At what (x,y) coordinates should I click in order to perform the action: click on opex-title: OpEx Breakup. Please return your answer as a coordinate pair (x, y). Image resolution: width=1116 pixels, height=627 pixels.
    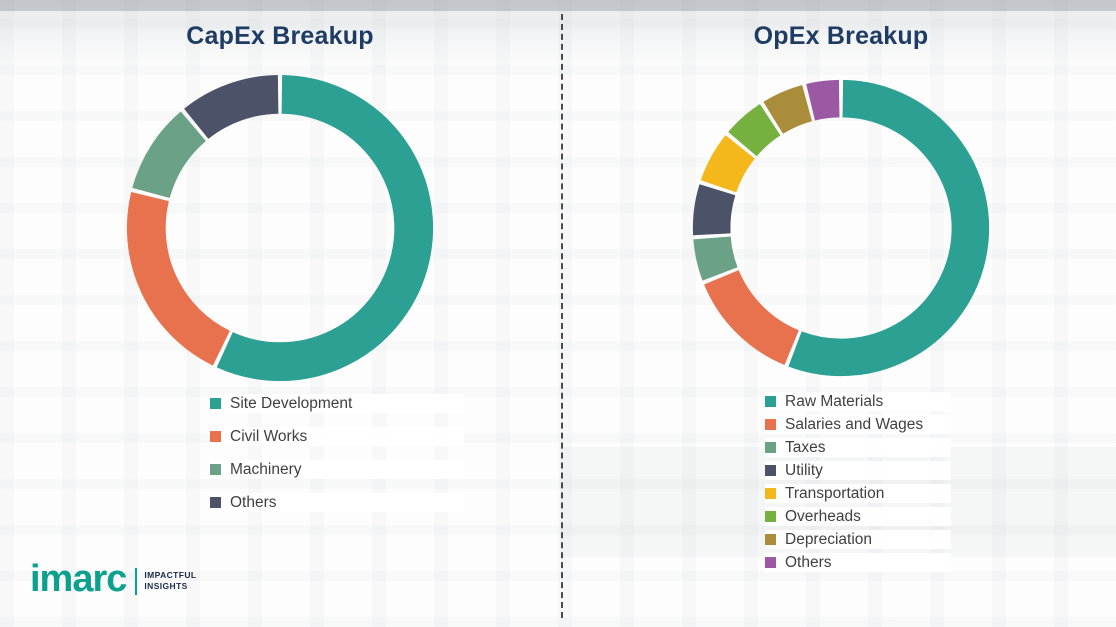
    Looking at the image, I should click on (841, 36).